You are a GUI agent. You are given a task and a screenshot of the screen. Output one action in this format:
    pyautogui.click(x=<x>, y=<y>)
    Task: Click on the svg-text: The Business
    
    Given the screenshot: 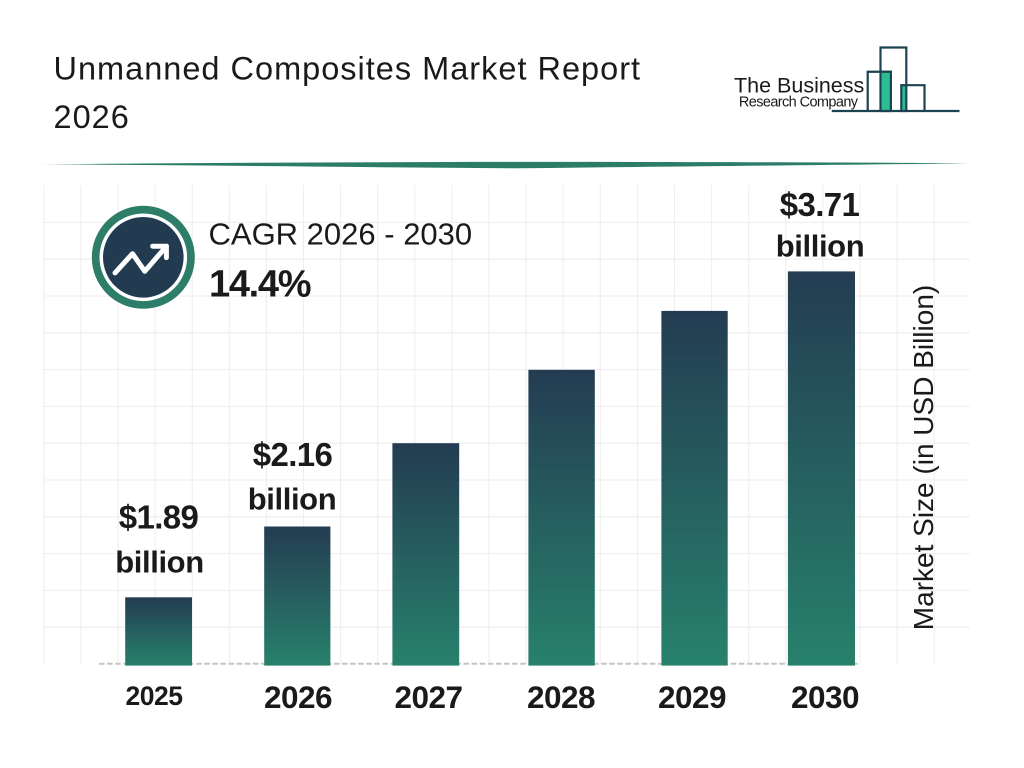 What is the action you would take?
    pyautogui.click(x=799, y=86)
    